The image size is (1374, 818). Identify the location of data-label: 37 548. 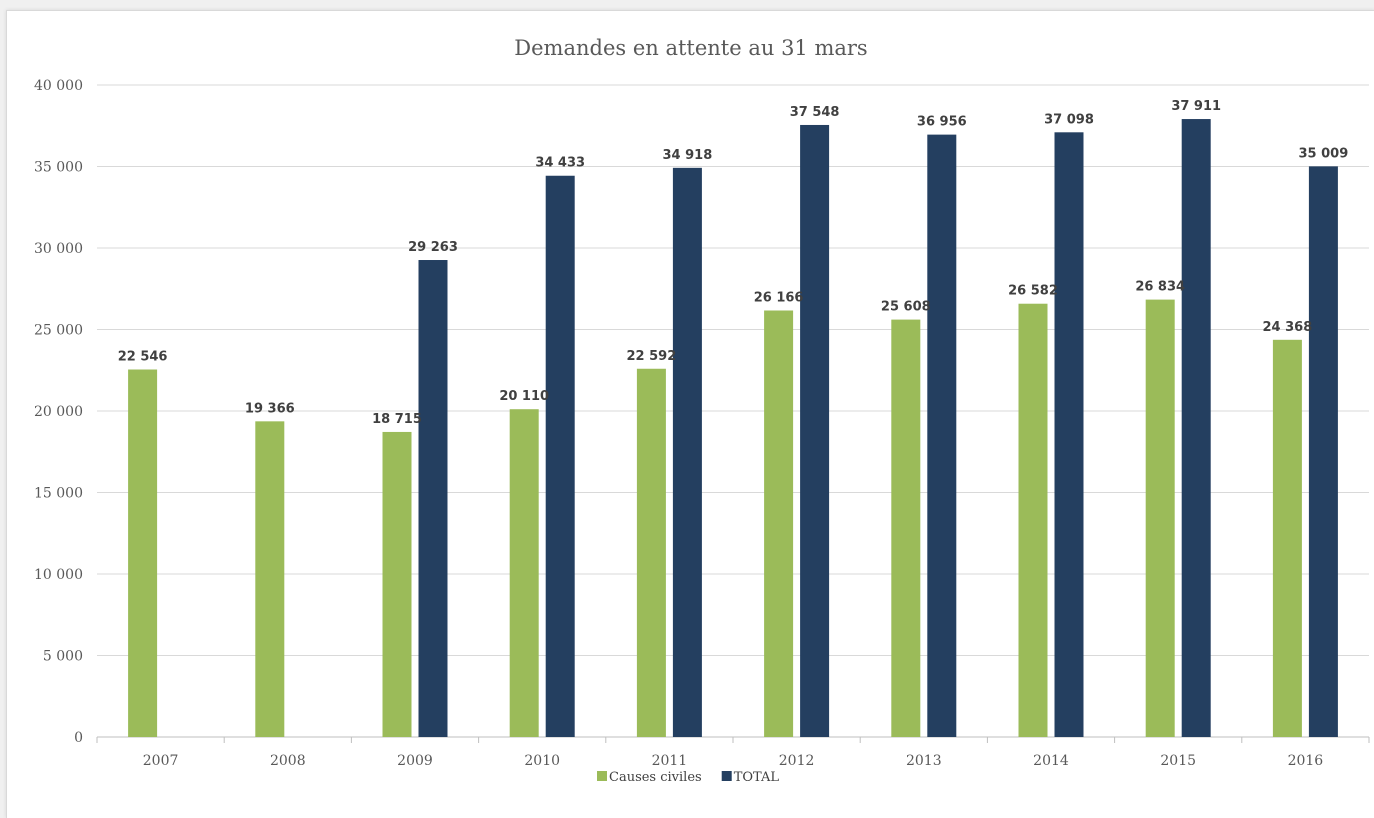
(815, 112).